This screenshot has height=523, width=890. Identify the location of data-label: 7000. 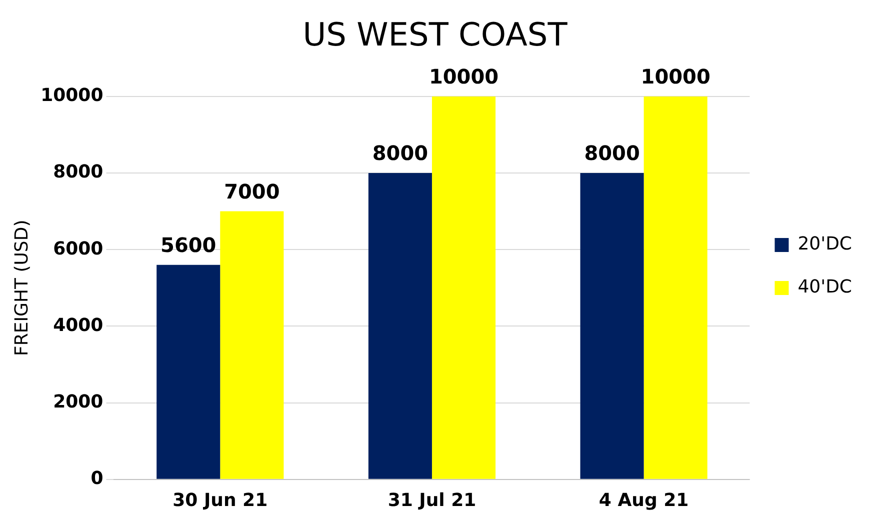
(252, 192).